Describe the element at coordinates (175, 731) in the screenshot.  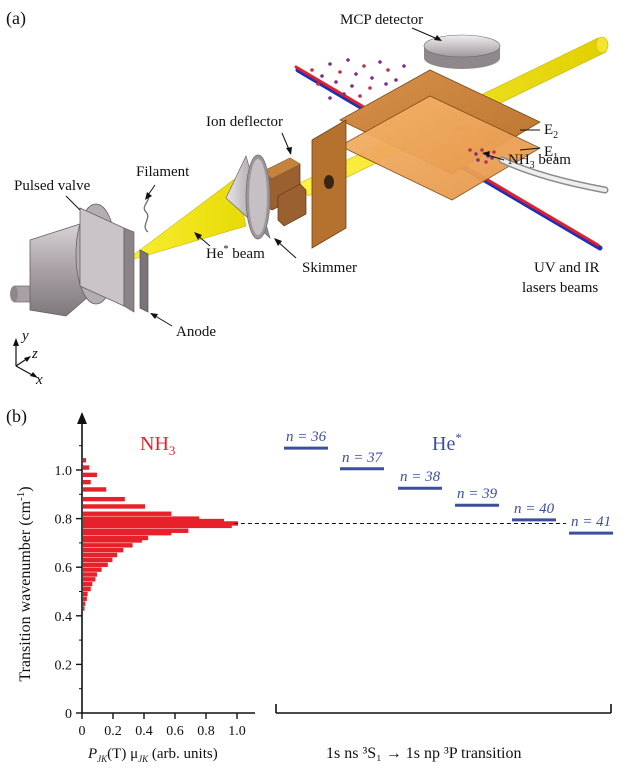
I see `x-tick-label: 0.6` at that location.